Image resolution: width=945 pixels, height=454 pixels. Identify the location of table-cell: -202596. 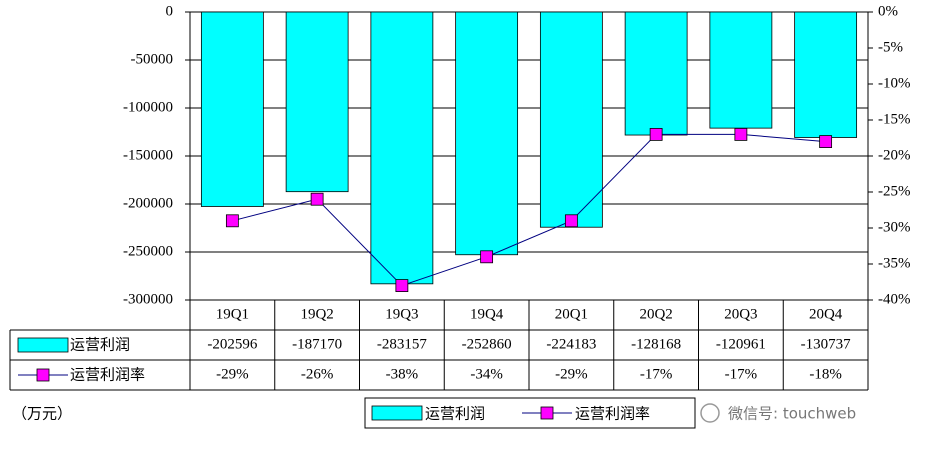
(232, 344).